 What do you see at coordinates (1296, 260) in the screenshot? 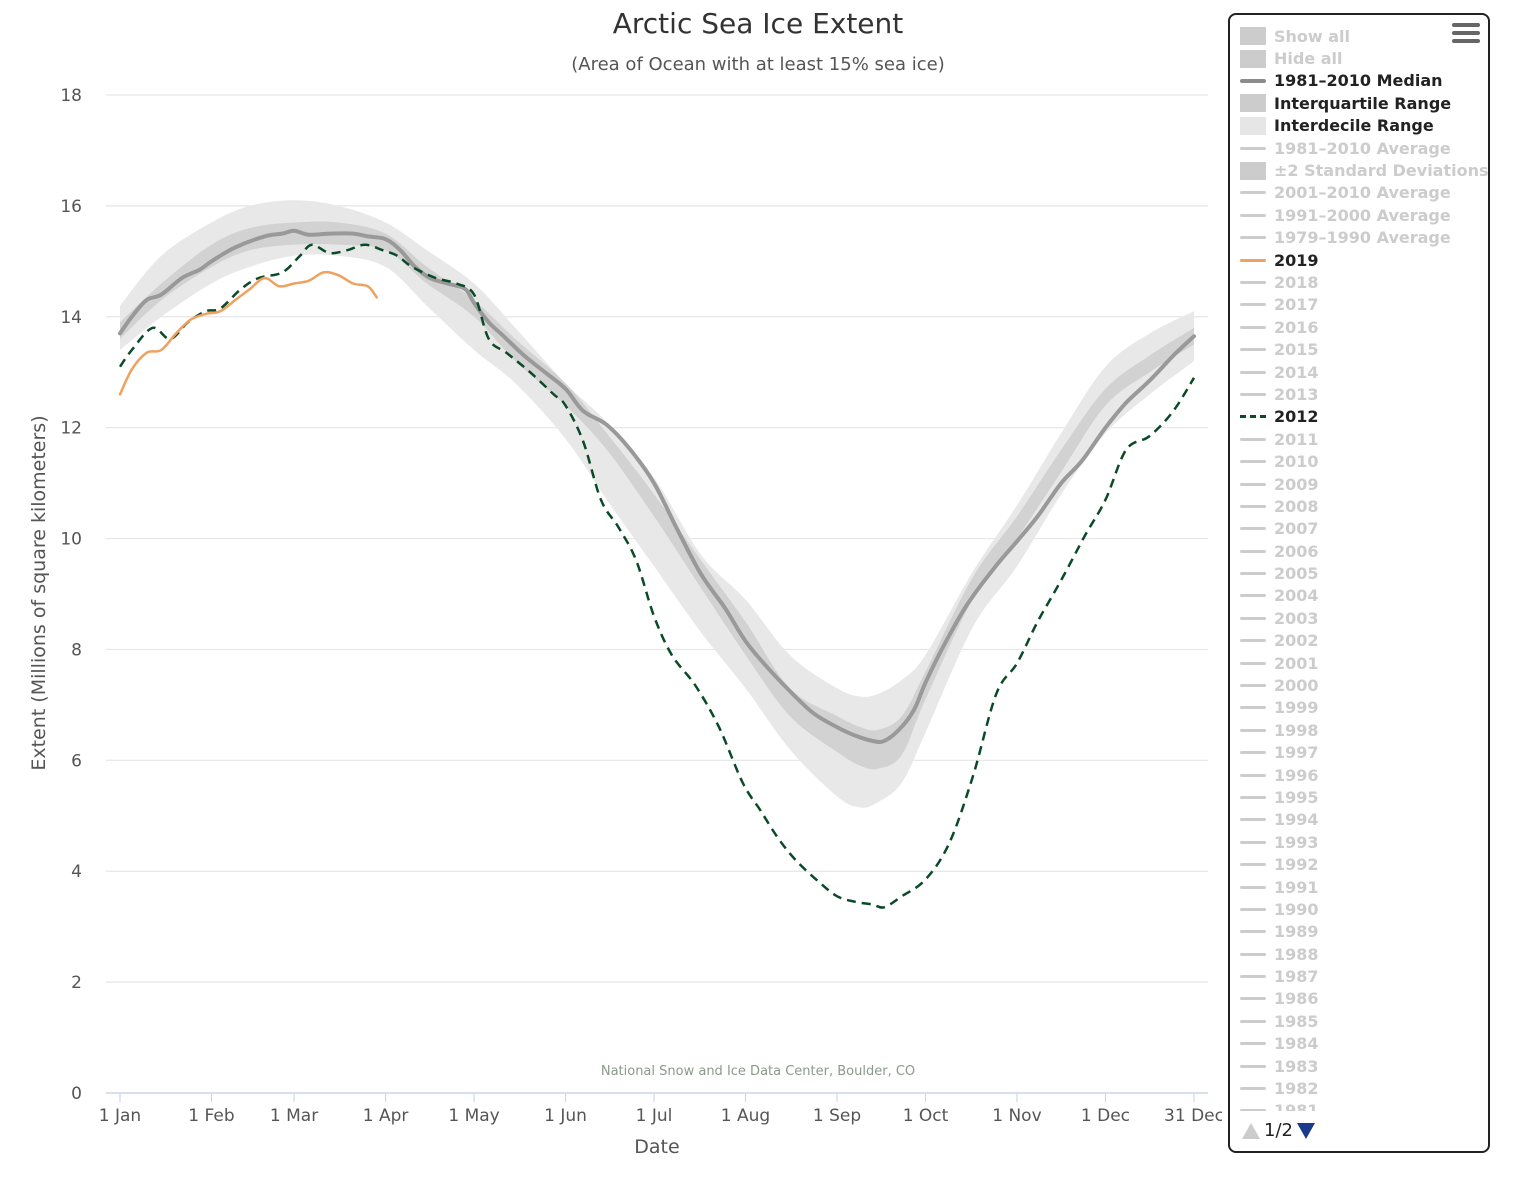
I see `legend-item-label: 2019` at bounding box center [1296, 260].